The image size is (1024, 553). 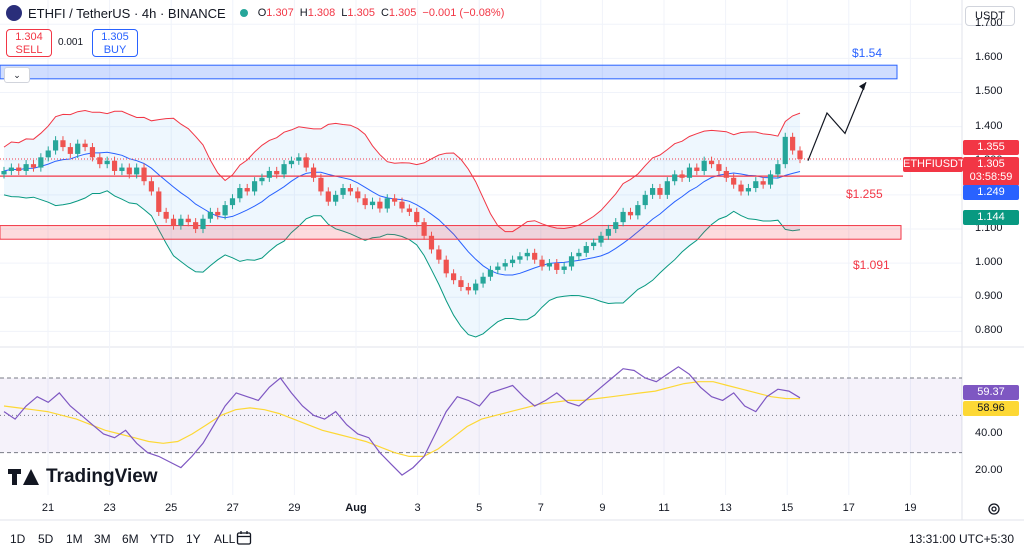 What do you see at coordinates (46, 539) in the screenshot?
I see `timeframe-5d: 5D` at bounding box center [46, 539].